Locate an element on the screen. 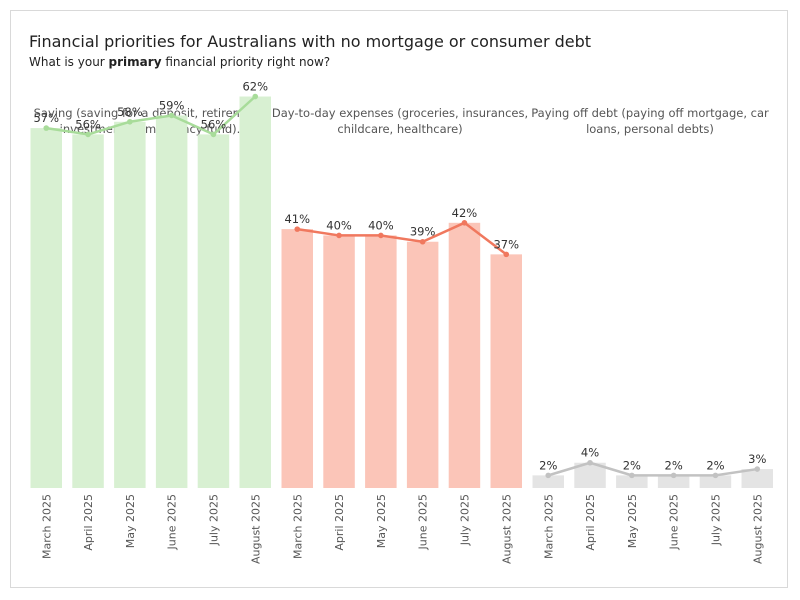 The height and width of the screenshot is (600, 800). tick-label-panel-1-5: July 2025 is located at coordinates (213, 520).